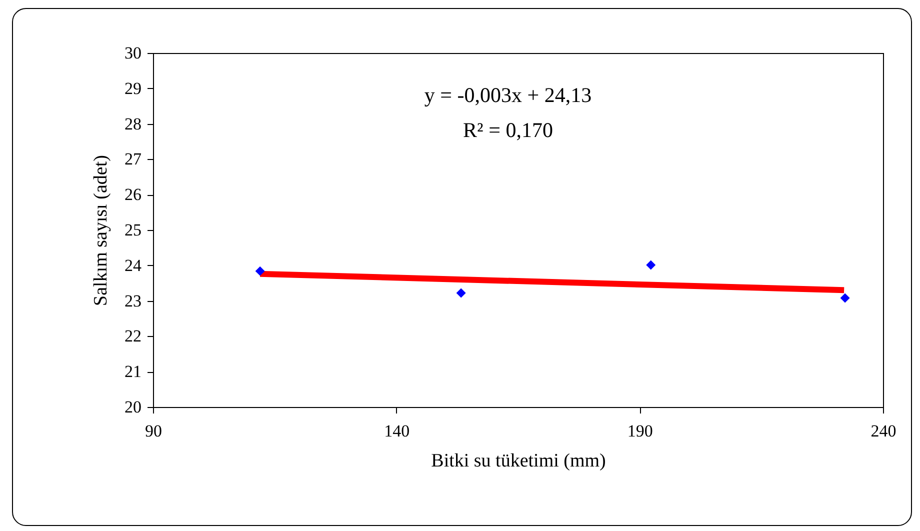  What do you see at coordinates (508, 95) in the screenshot?
I see `annotation: y = -0,003x + 24,13` at bounding box center [508, 95].